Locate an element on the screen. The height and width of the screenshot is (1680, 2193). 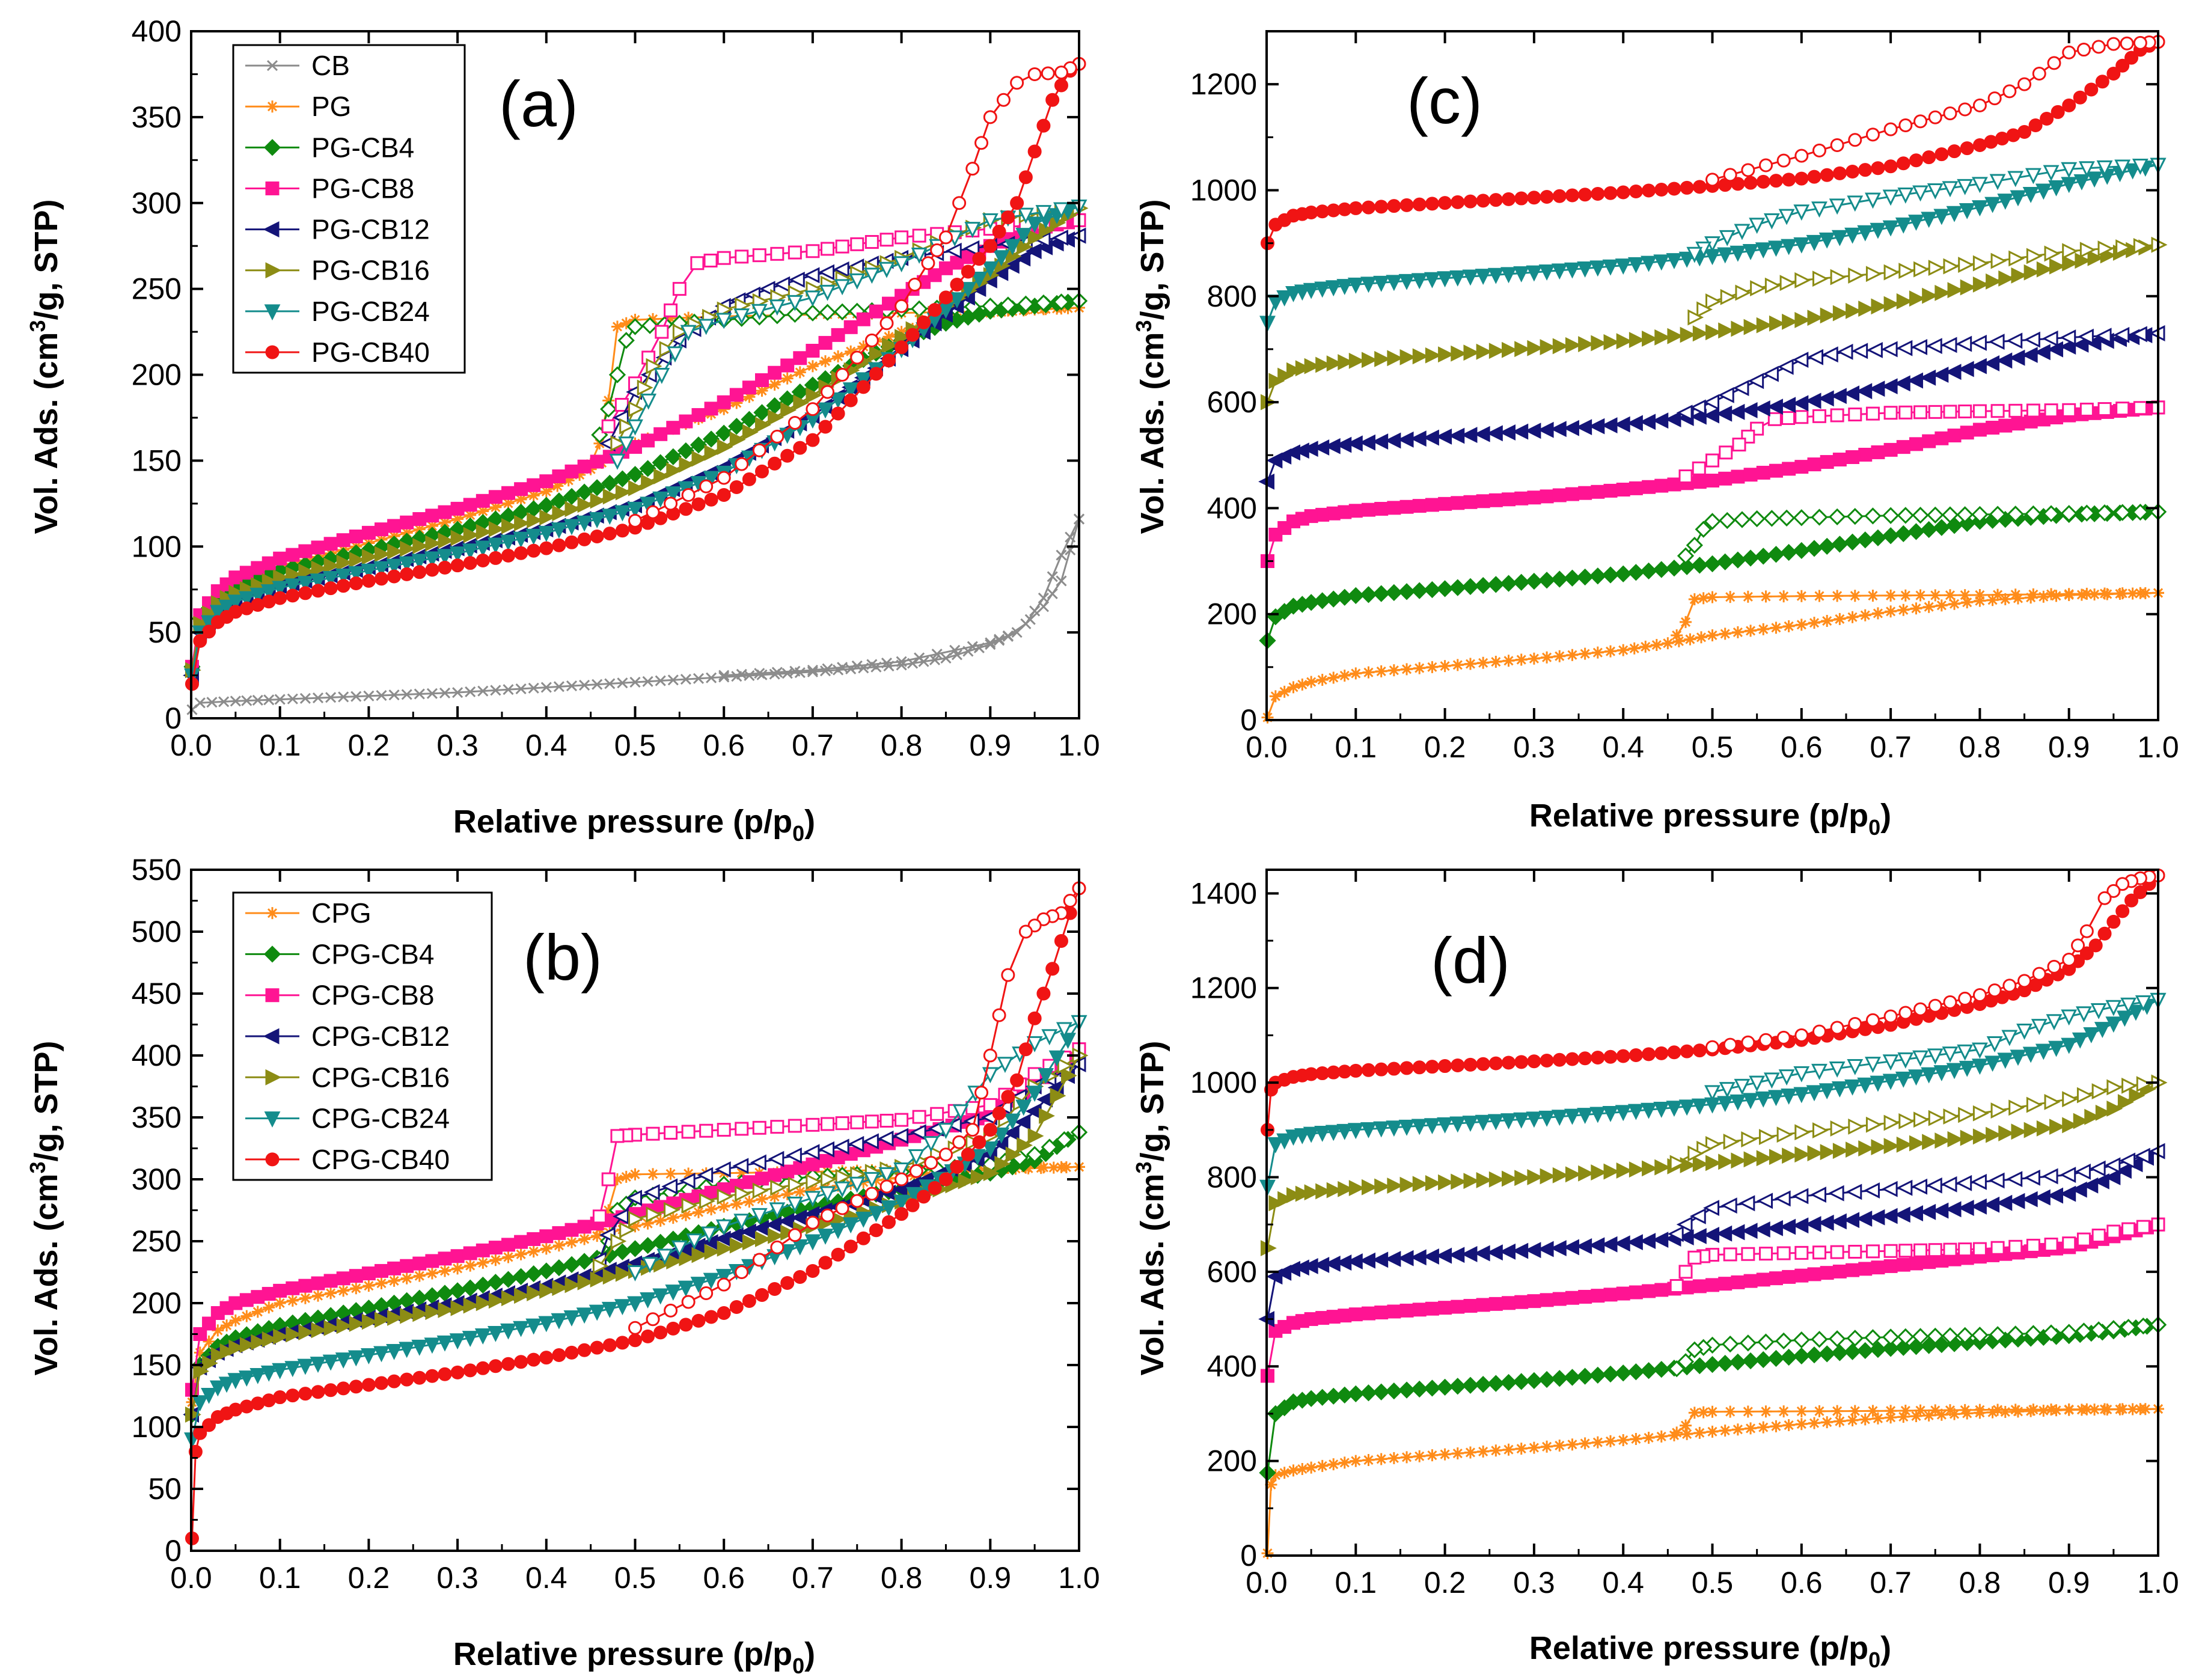
panel-c-PG-CB24-des-point is located at coordinates (1742, 232).